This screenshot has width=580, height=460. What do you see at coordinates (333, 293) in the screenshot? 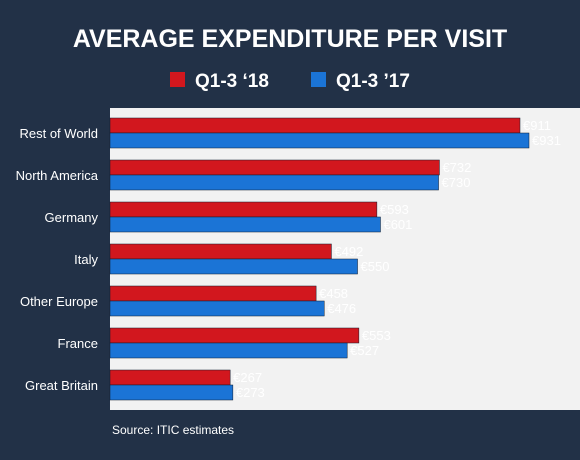
I see `value-label-series-1: €458` at bounding box center [333, 293].